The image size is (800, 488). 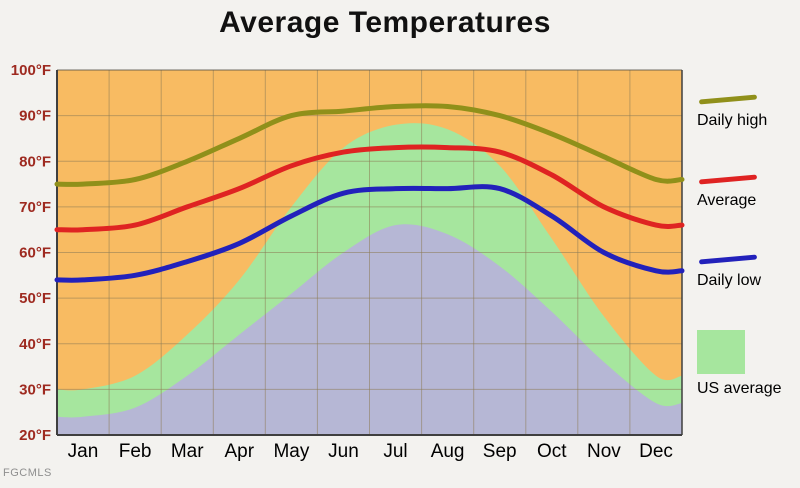 I want to click on legend-label-average: Average, so click(x=727, y=200).